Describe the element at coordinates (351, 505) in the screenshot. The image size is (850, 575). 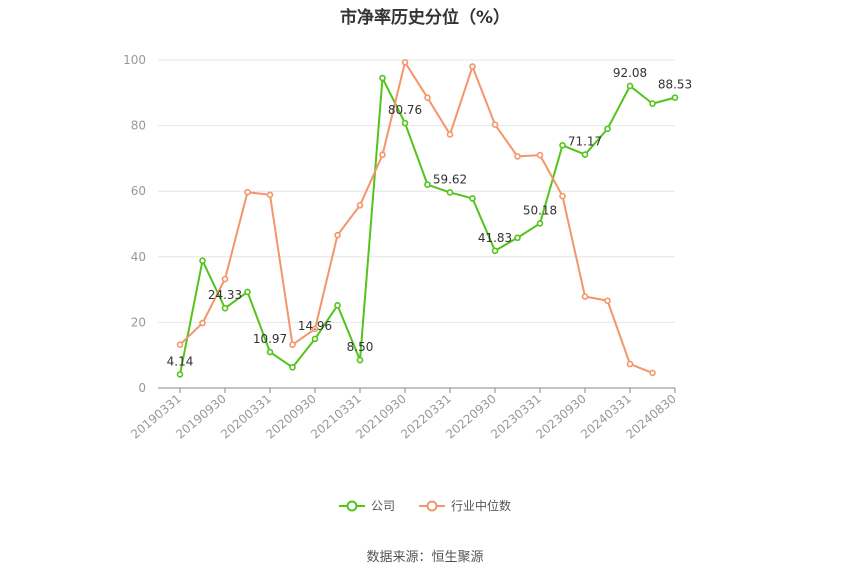
I see `legend-company-marker-icon` at that location.